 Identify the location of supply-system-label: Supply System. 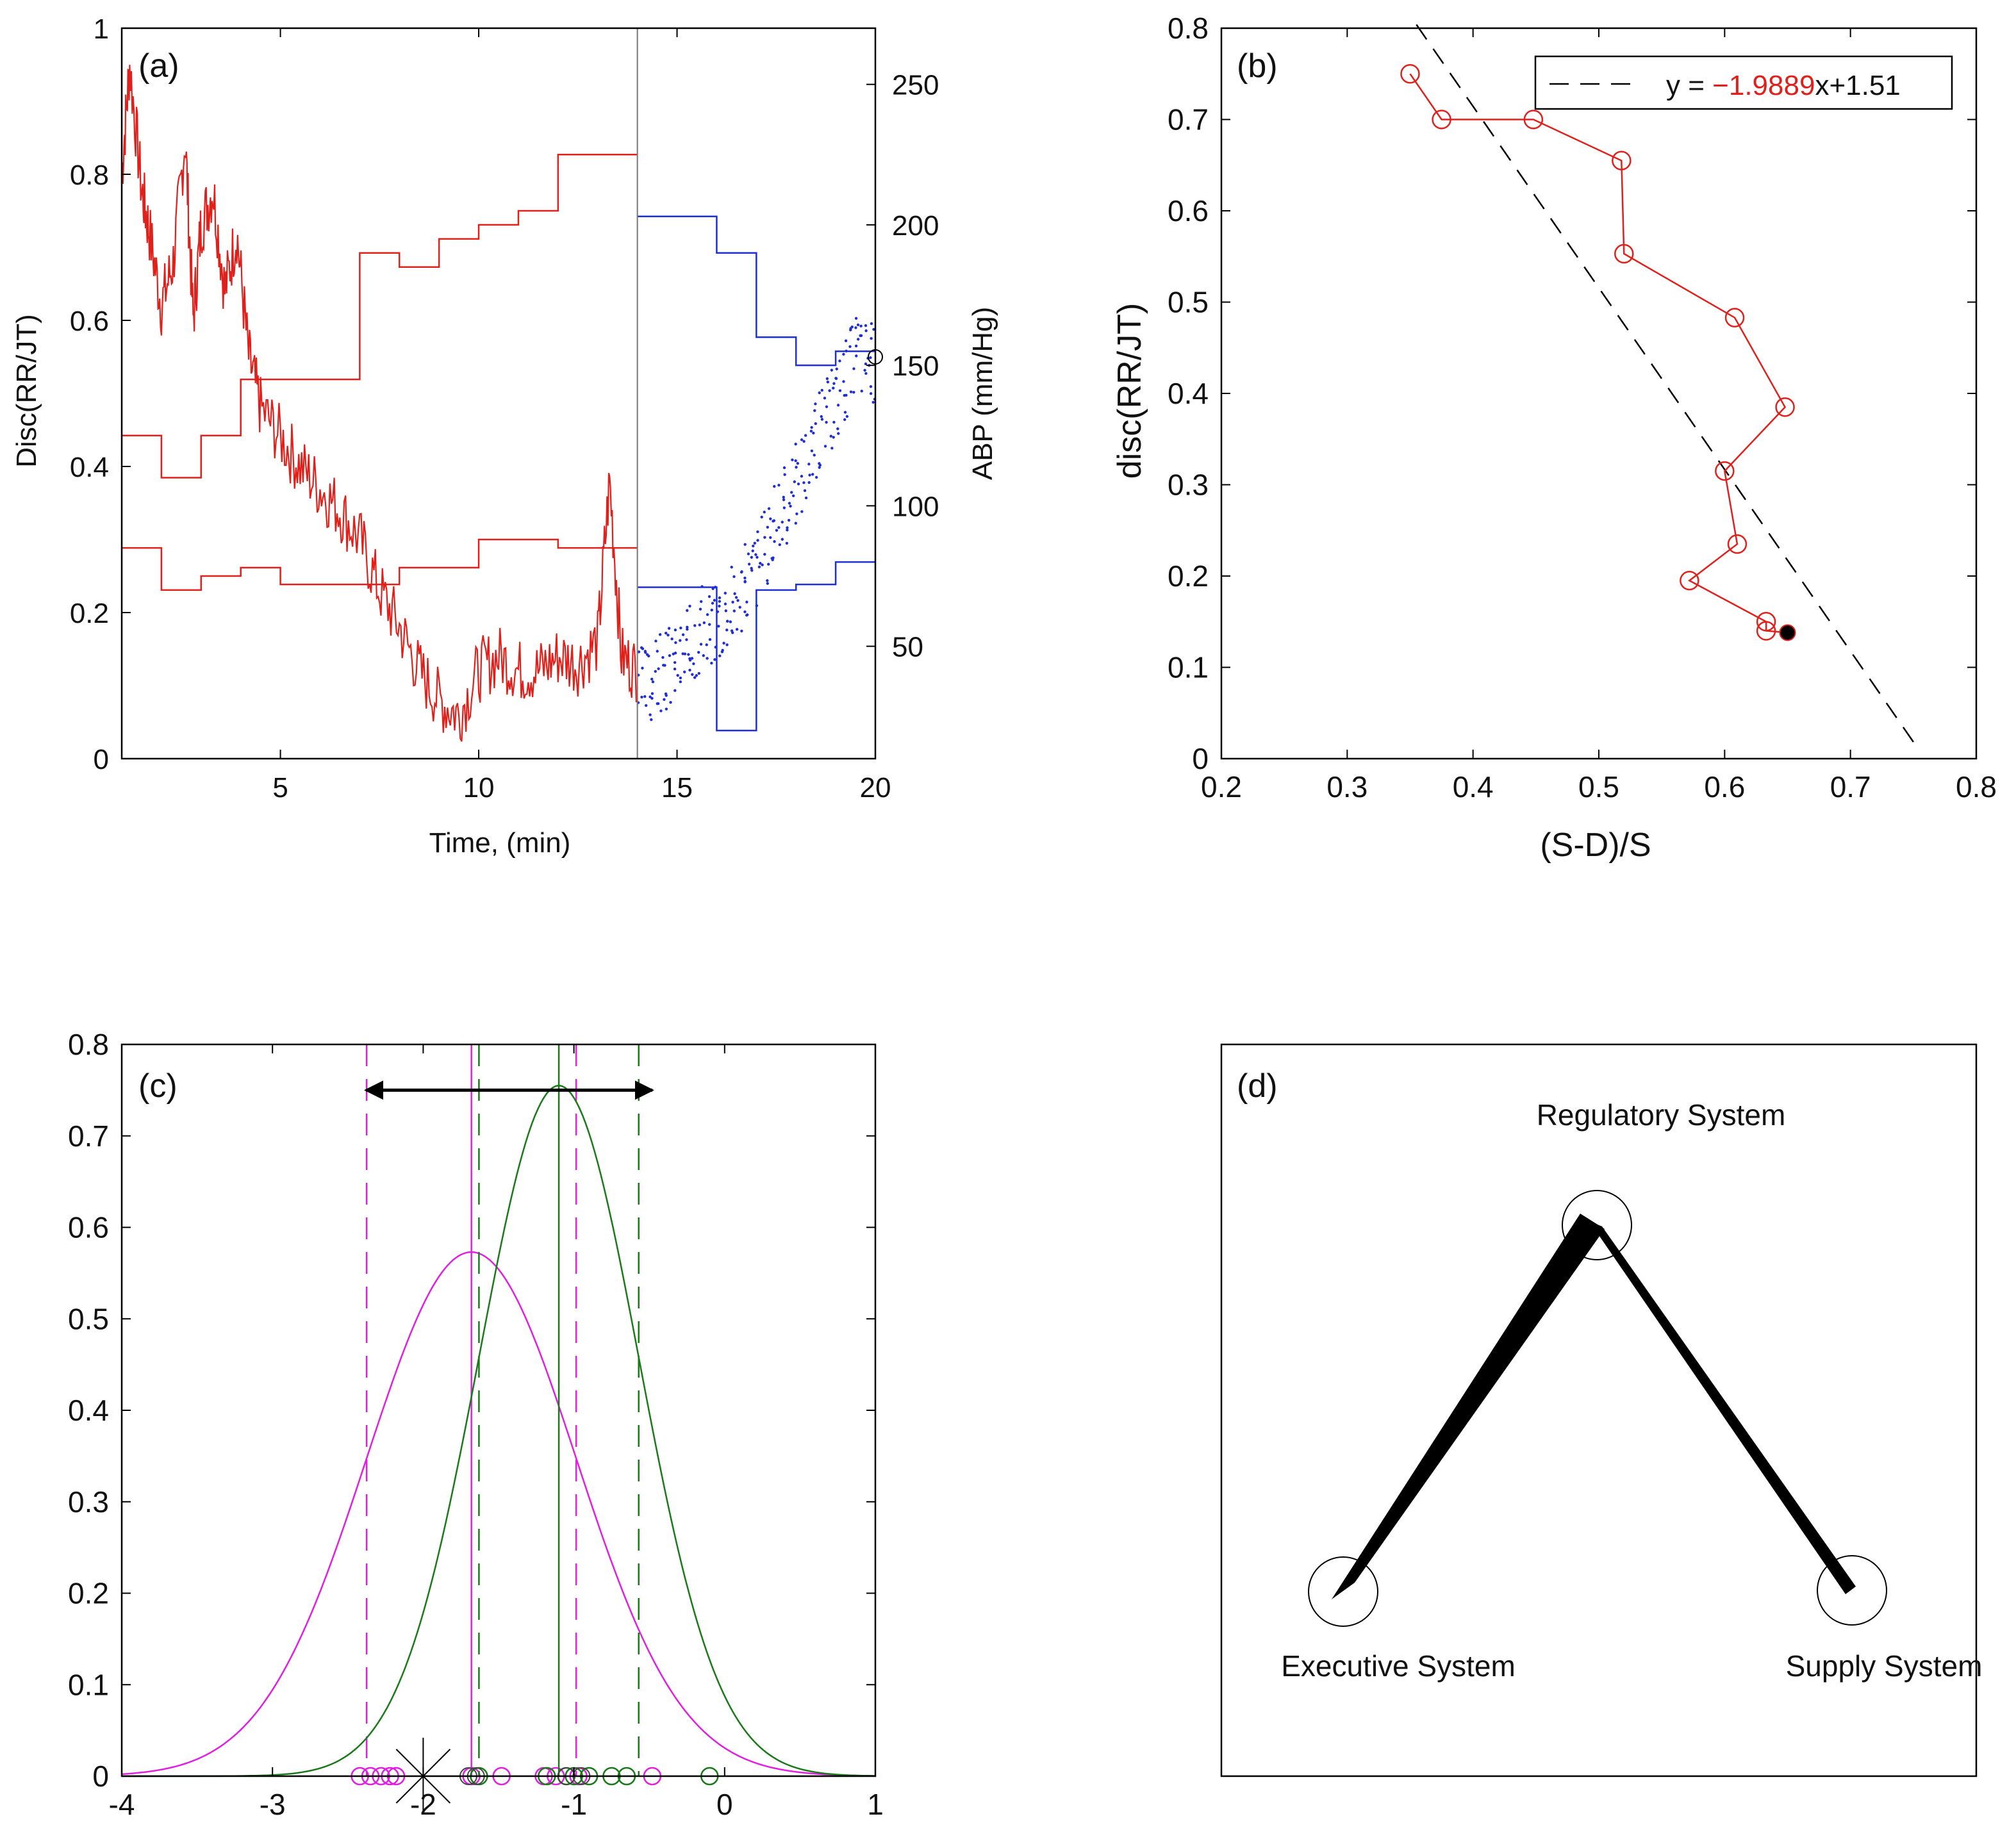
(1884, 1666).